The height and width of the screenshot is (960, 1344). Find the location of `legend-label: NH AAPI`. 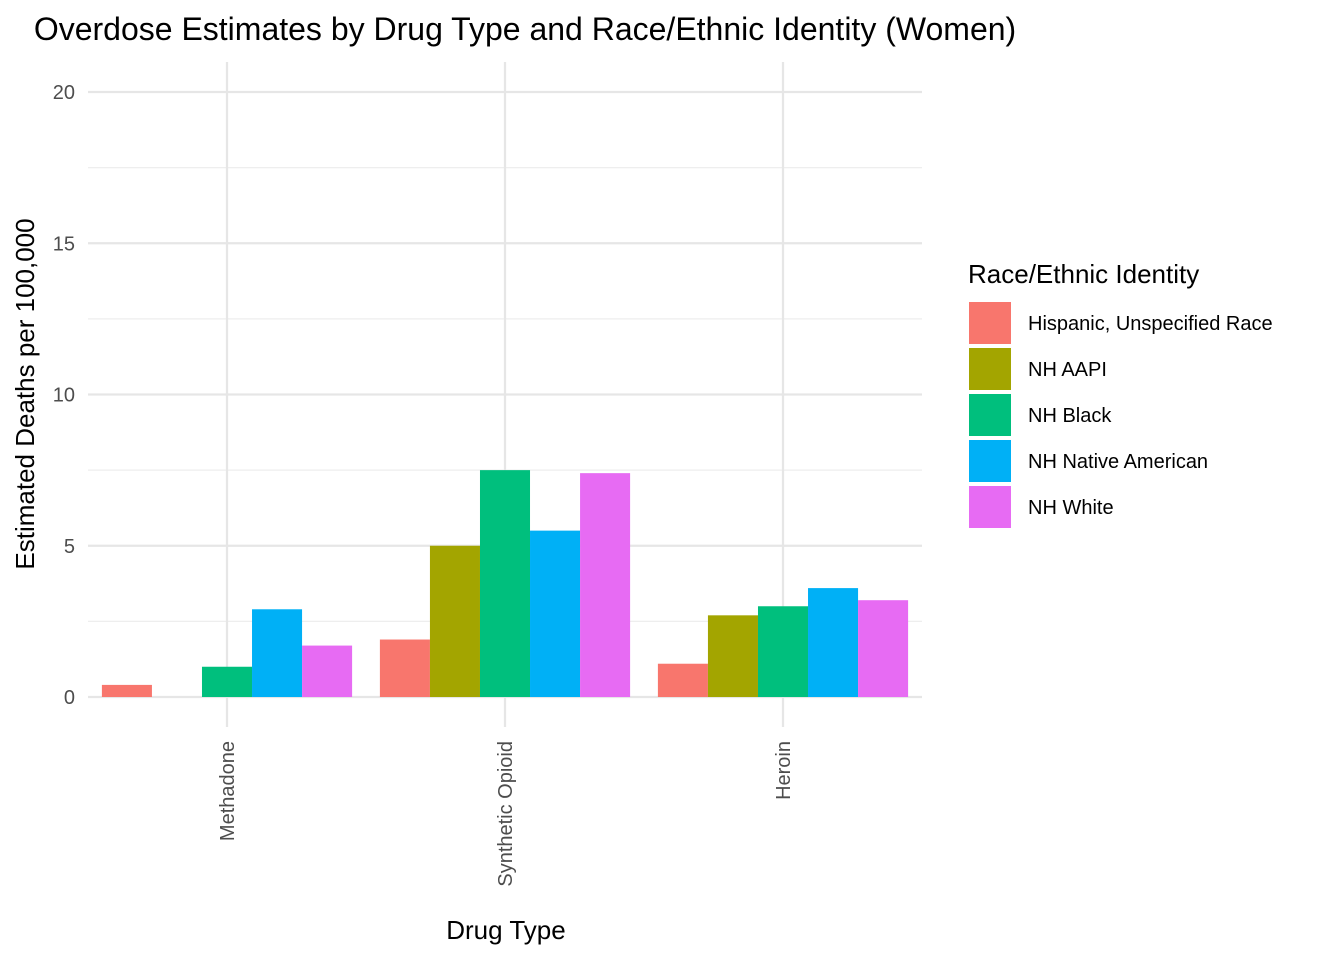

legend-label: NH AAPI is located at coordinates (1067, 370).